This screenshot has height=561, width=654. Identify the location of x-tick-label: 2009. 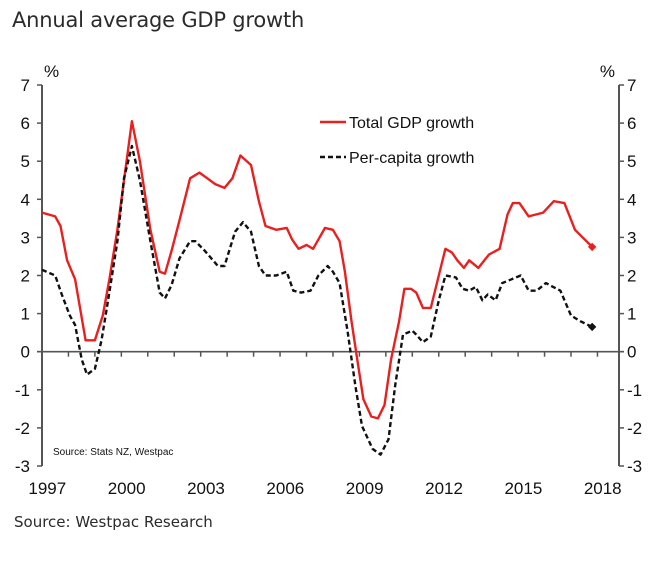
(365, 488).